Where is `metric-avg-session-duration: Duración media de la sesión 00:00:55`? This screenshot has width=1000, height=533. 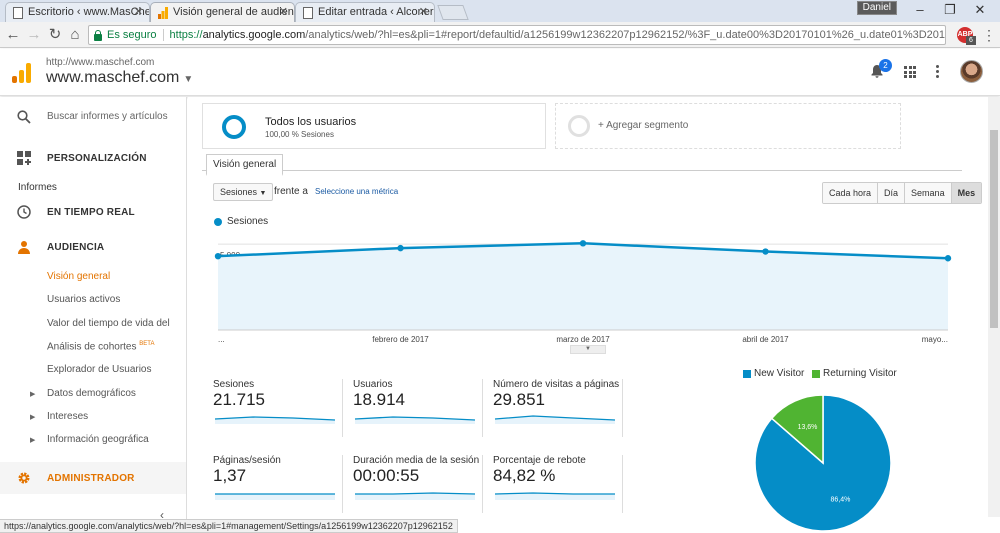
metric-avg-session-duration: Duración media de la sesión 00:00:55 is located at coordinates (418, 484).